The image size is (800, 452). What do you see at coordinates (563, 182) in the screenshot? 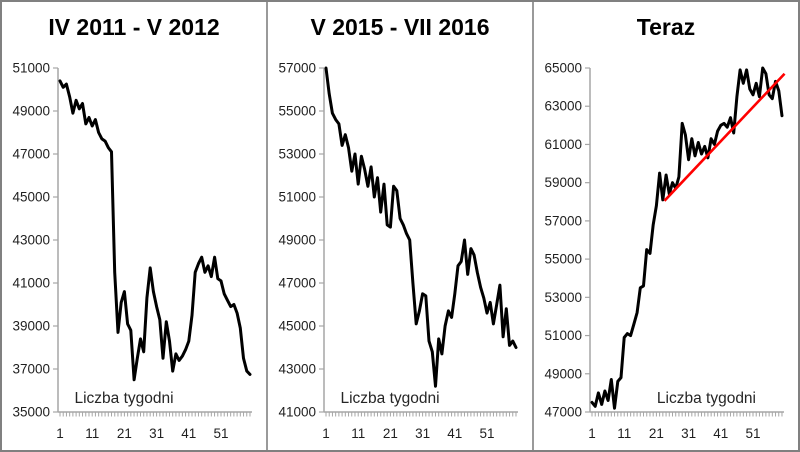
I see `y-tick-label: 59000` at bounding box center [563, 182].